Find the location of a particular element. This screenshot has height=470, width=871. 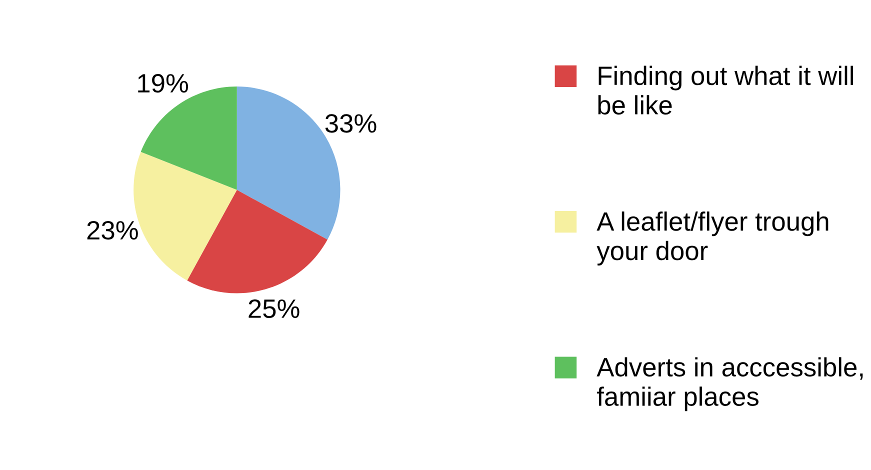

legend-label: Adverts in acccessible, famiiar places is located at coordinates (729, 384).